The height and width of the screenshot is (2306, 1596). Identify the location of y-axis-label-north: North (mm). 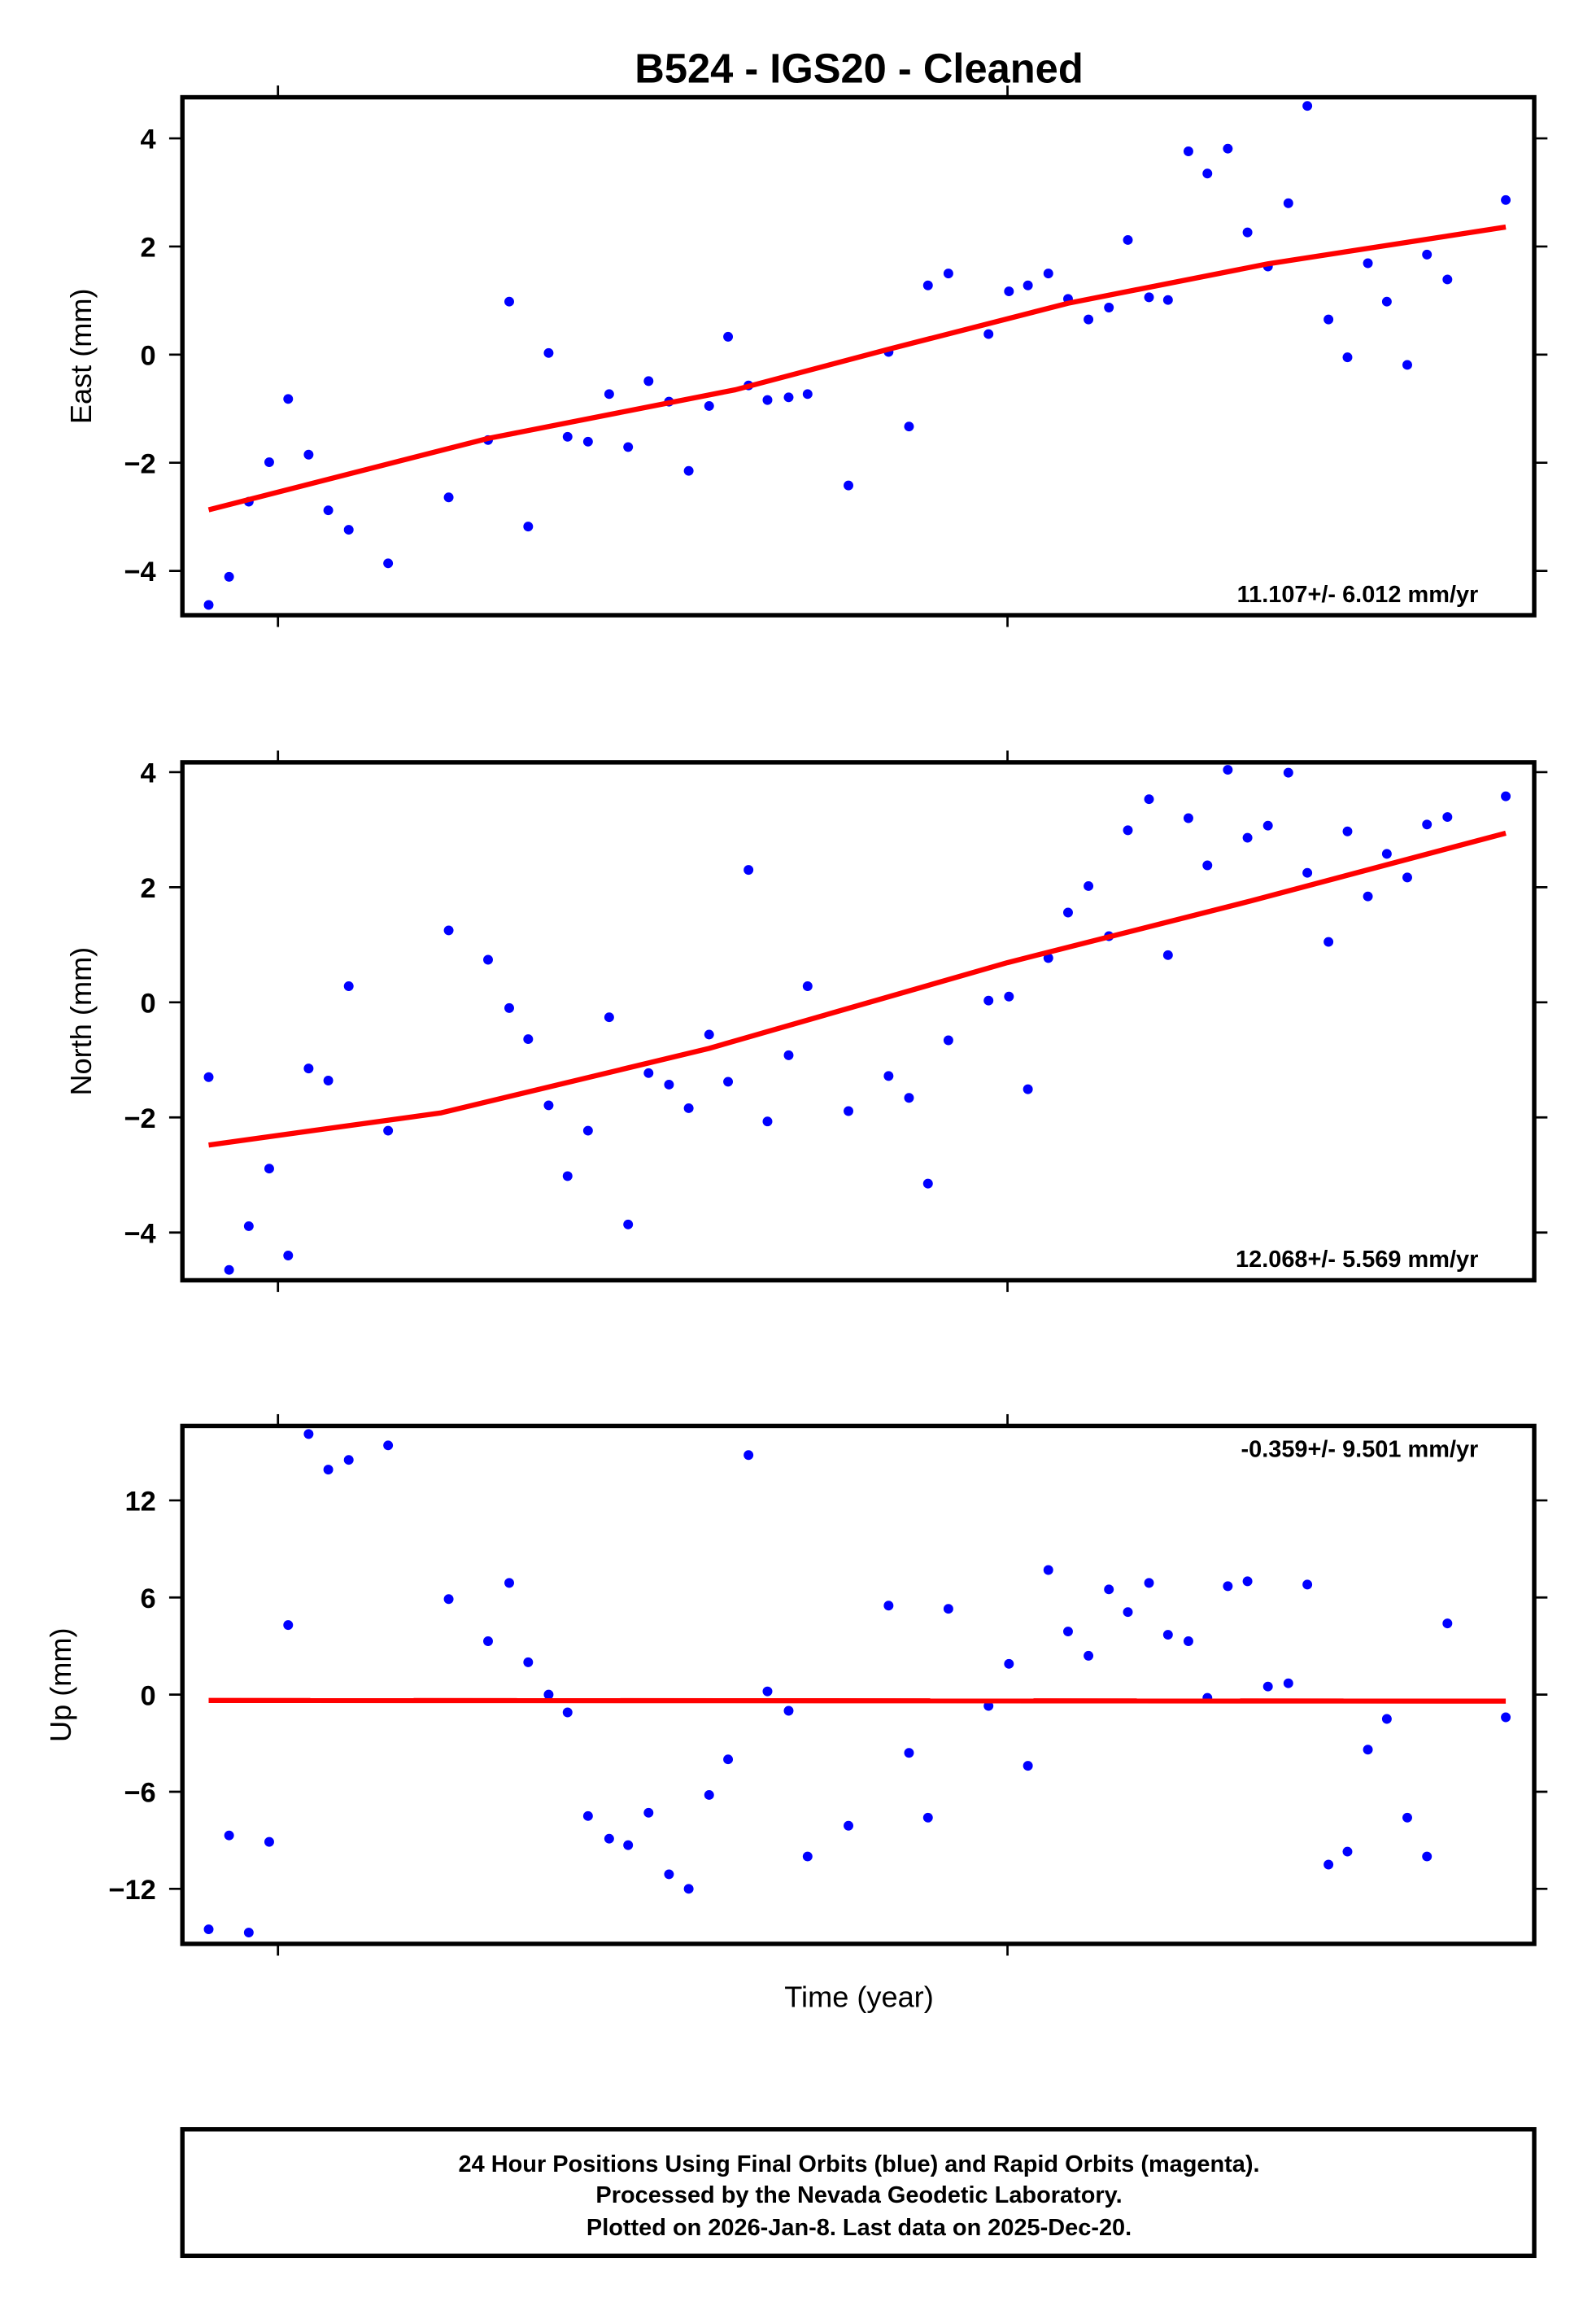
(81, 1022).